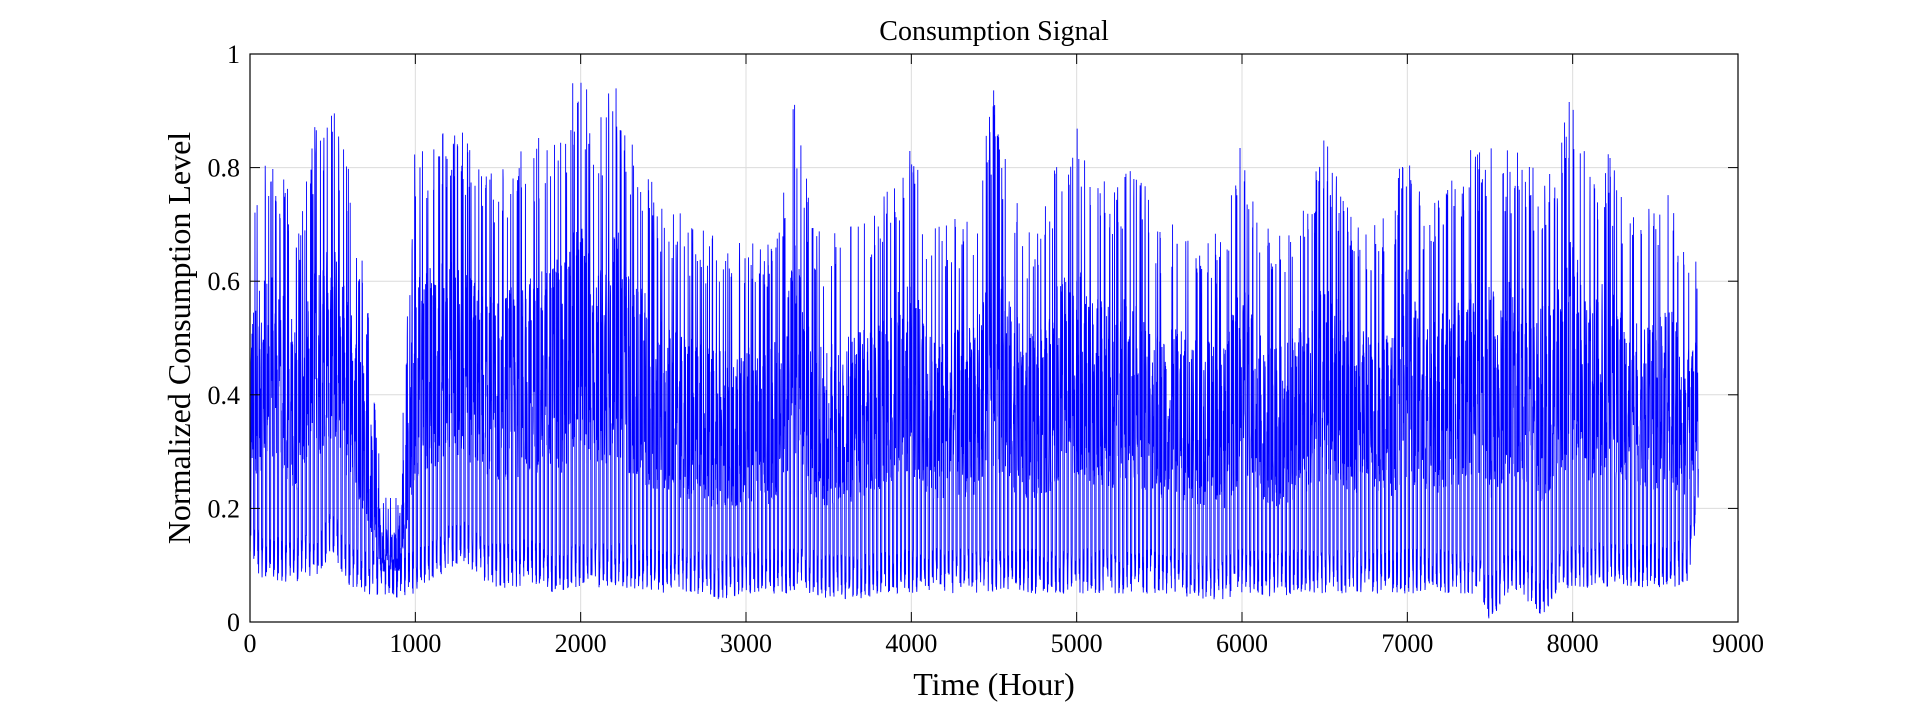 The image size is (1920, 706). Describe the element at coordinates (581, 643) in the screenshot. I see `x-tick-label: 2000` at that location.